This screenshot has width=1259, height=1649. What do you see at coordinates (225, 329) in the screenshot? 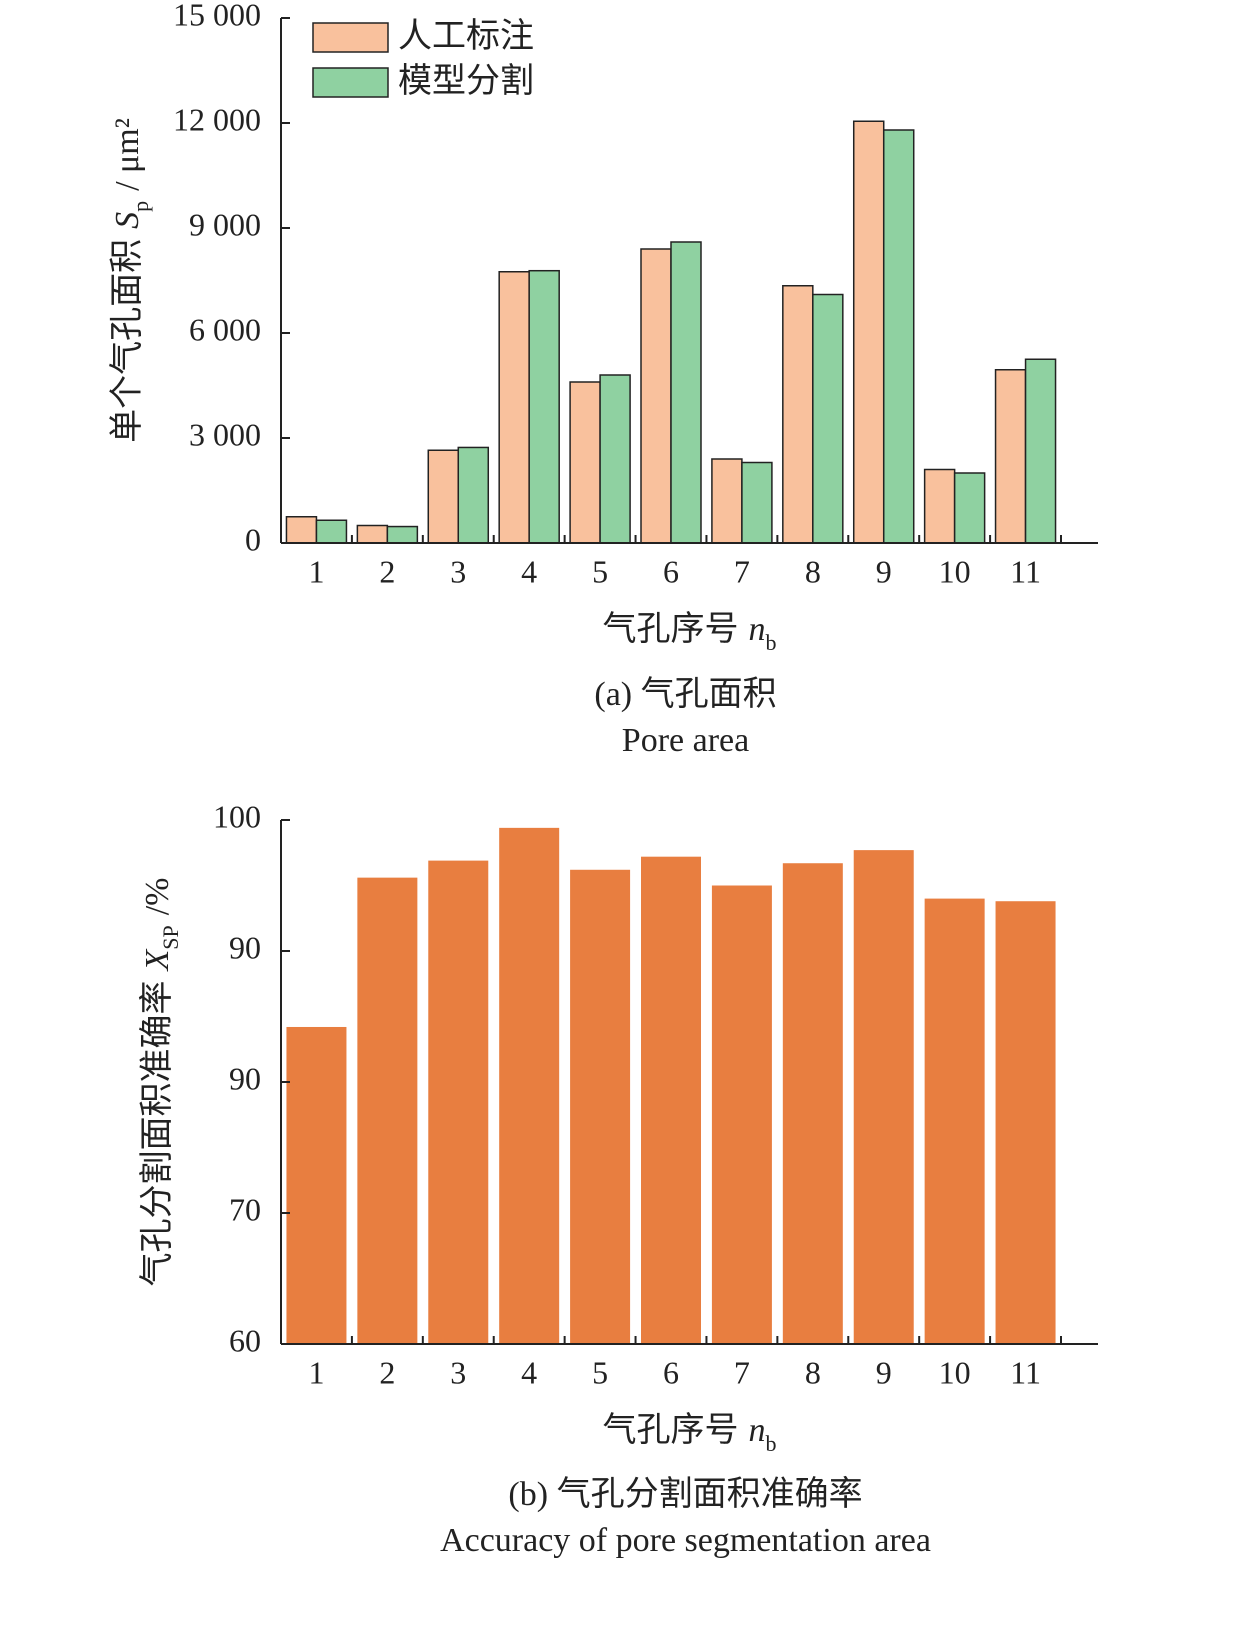
I see `y-tick-label: 6 000` at bounding box center [225, 329].